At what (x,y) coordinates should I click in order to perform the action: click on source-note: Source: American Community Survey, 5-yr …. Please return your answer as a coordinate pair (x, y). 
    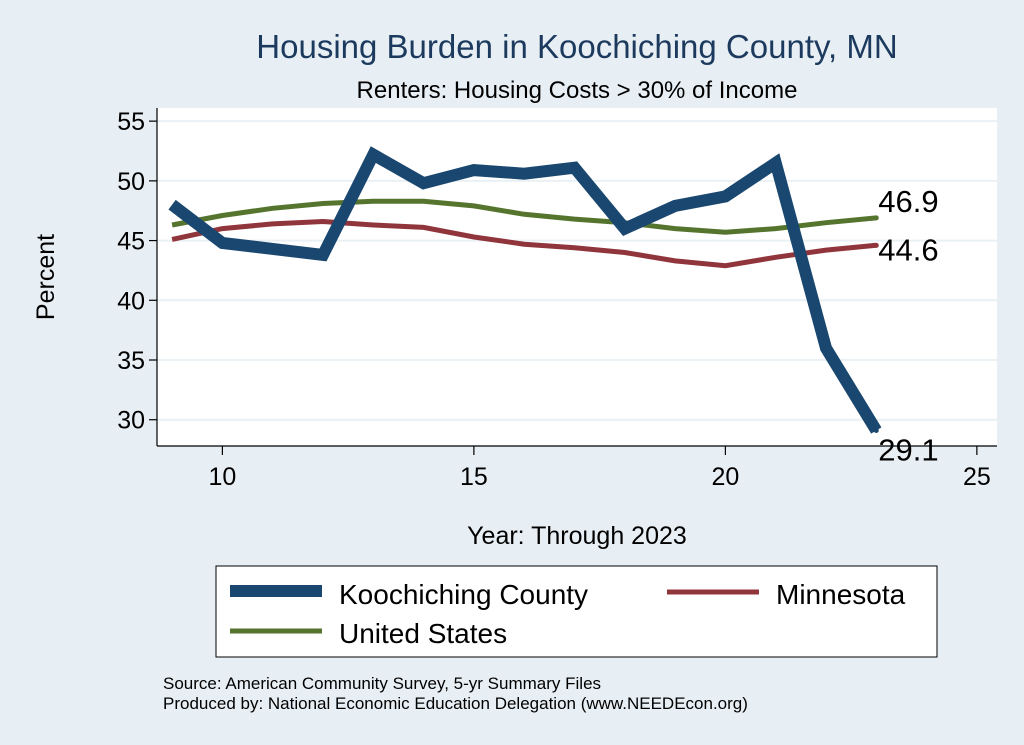
    Looking at the image, I should click on (382, 683).